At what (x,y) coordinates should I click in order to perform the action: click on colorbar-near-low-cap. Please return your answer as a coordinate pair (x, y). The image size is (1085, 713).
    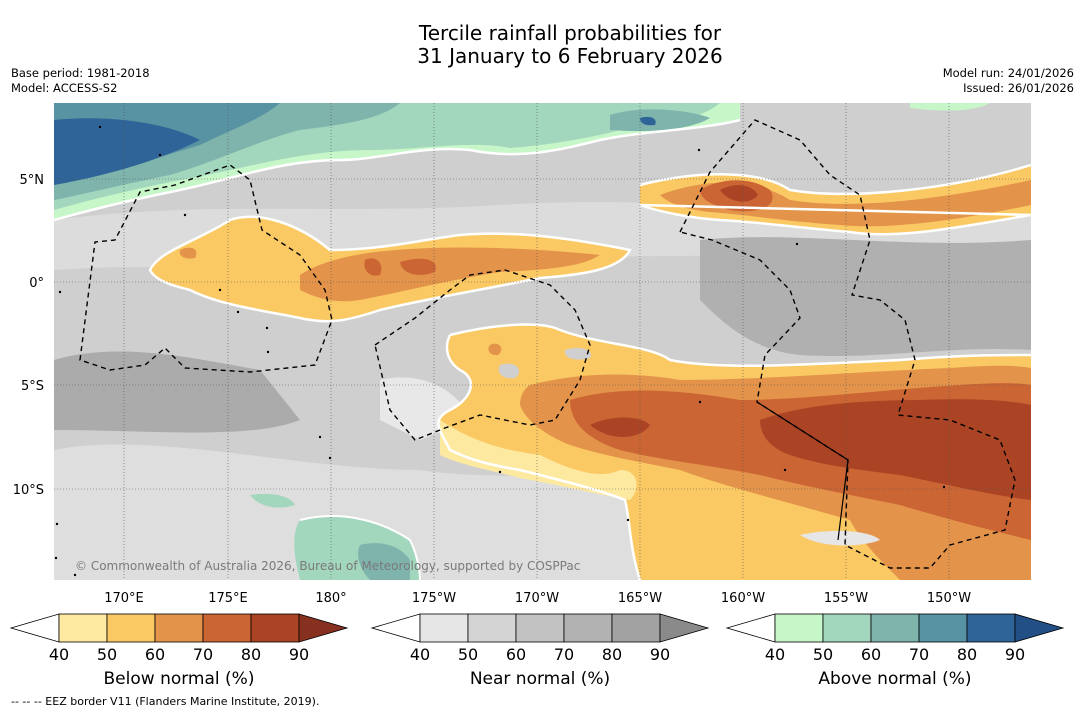
    Looking at the image, I should click on (395, 628).